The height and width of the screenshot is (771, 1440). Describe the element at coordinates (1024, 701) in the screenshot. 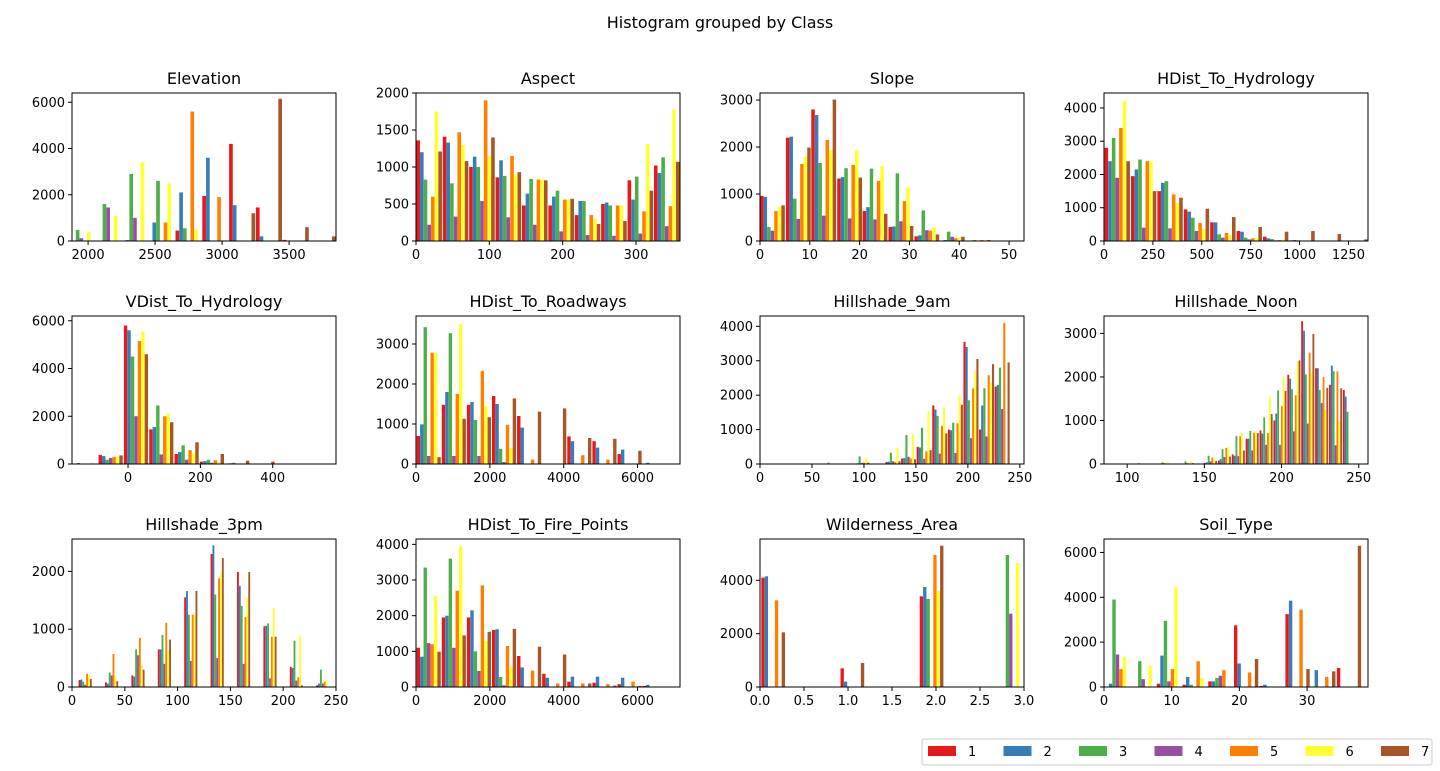

I see `x-tick-label: 3.0` at that location.